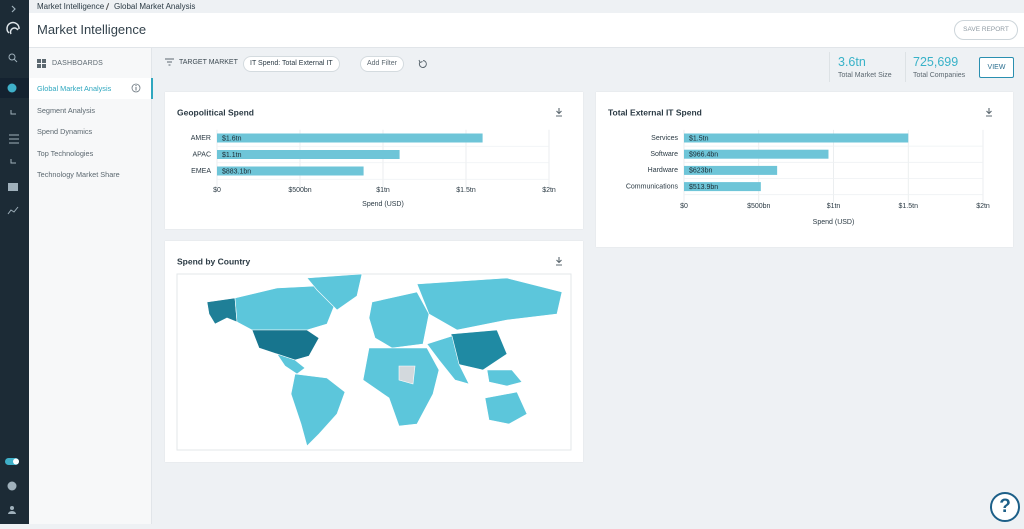 This screenshot has width=1024, height=529. I want to click on stat-label: Total Market Size, so click(865, 75).